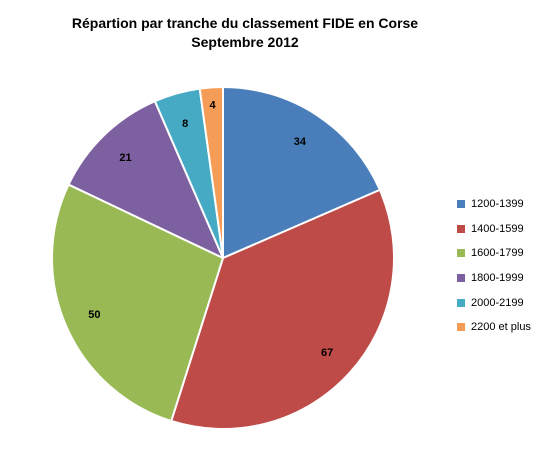 This screenshot has height=465, width=546. Describe the element at coordinates (125, 158) in the screenshot. I see `data-label-1800-1999: 21` at that location.